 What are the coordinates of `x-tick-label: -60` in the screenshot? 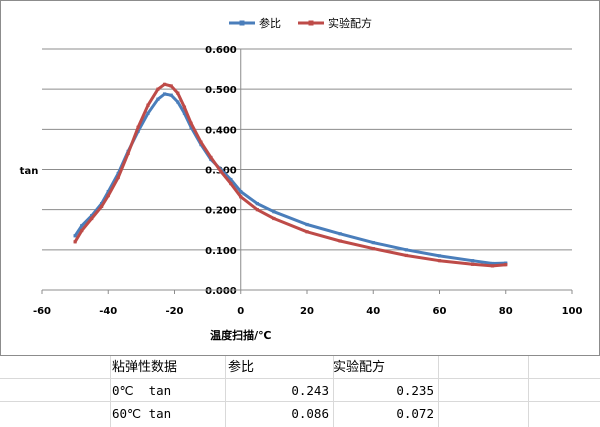 It's located at (42, 311).